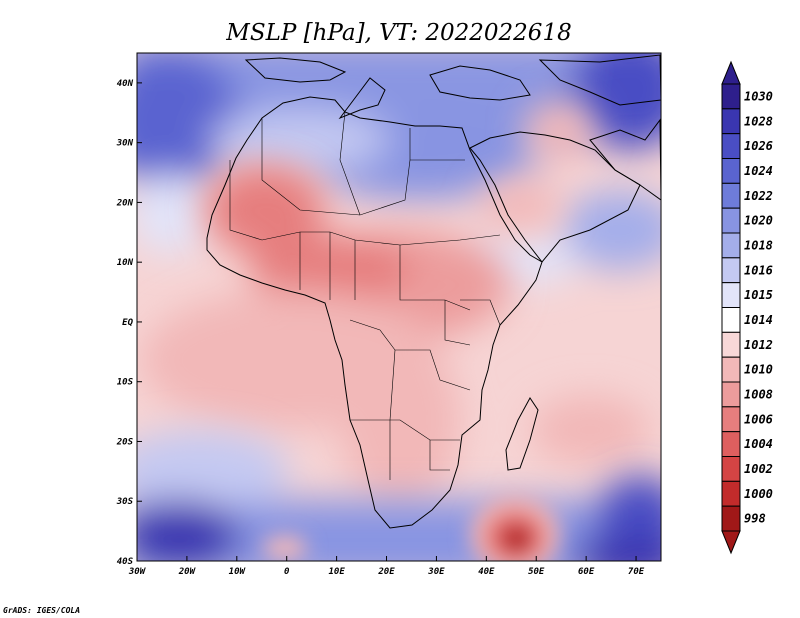  What do you see at coordinates (758, 295) in the screenshot?
I see `colorbar-level-label: 1015` at bounding box center [758, 295].